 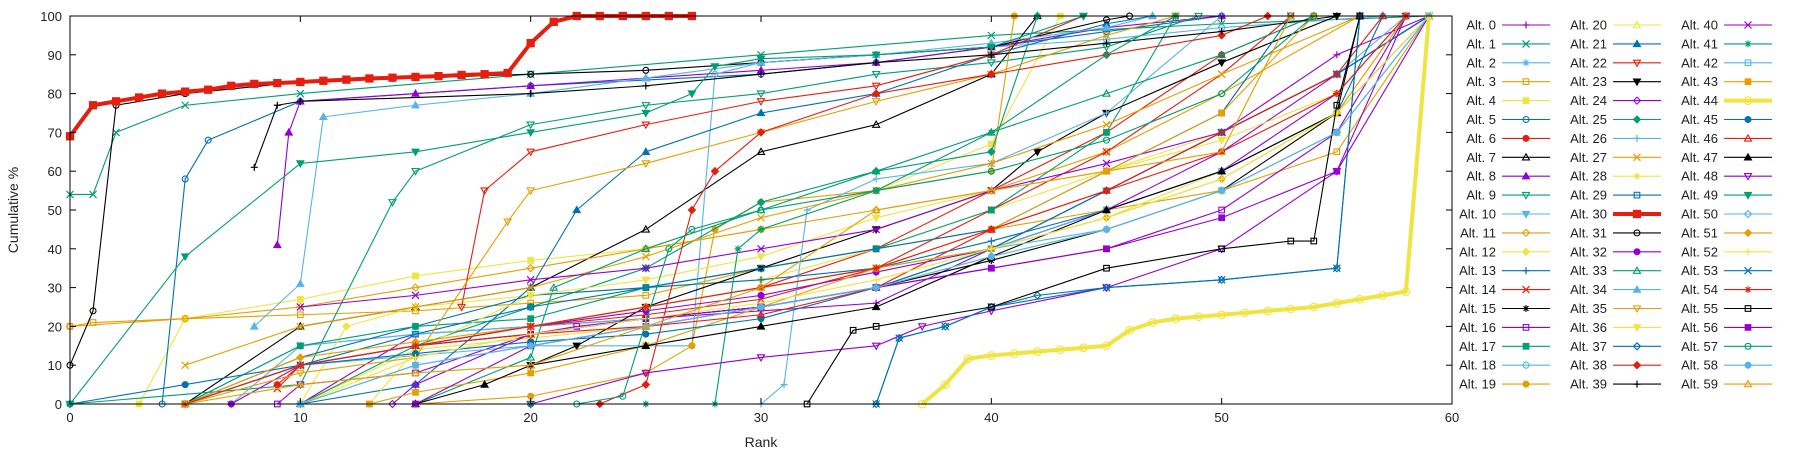 What do you see at coordinates (1508, 157) in the screenshot?
I see `legend-item: Alt. 7` at bounding box center [1508, 157].